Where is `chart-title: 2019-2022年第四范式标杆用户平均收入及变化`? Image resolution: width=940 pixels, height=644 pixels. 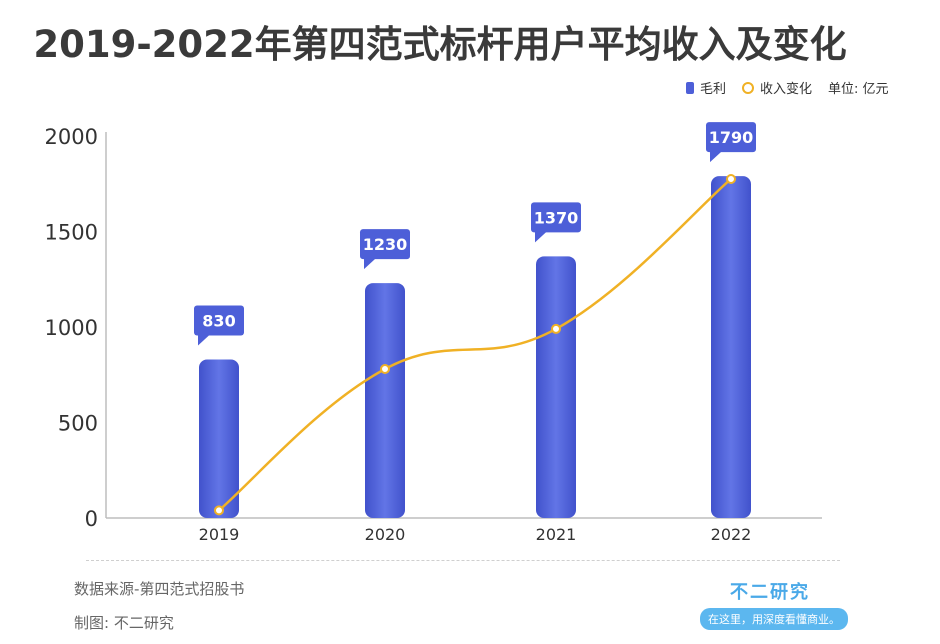
chart-title: 2019-2022年第四范式标杆用户平均收入及变化 is located at coordinates (440, 44).